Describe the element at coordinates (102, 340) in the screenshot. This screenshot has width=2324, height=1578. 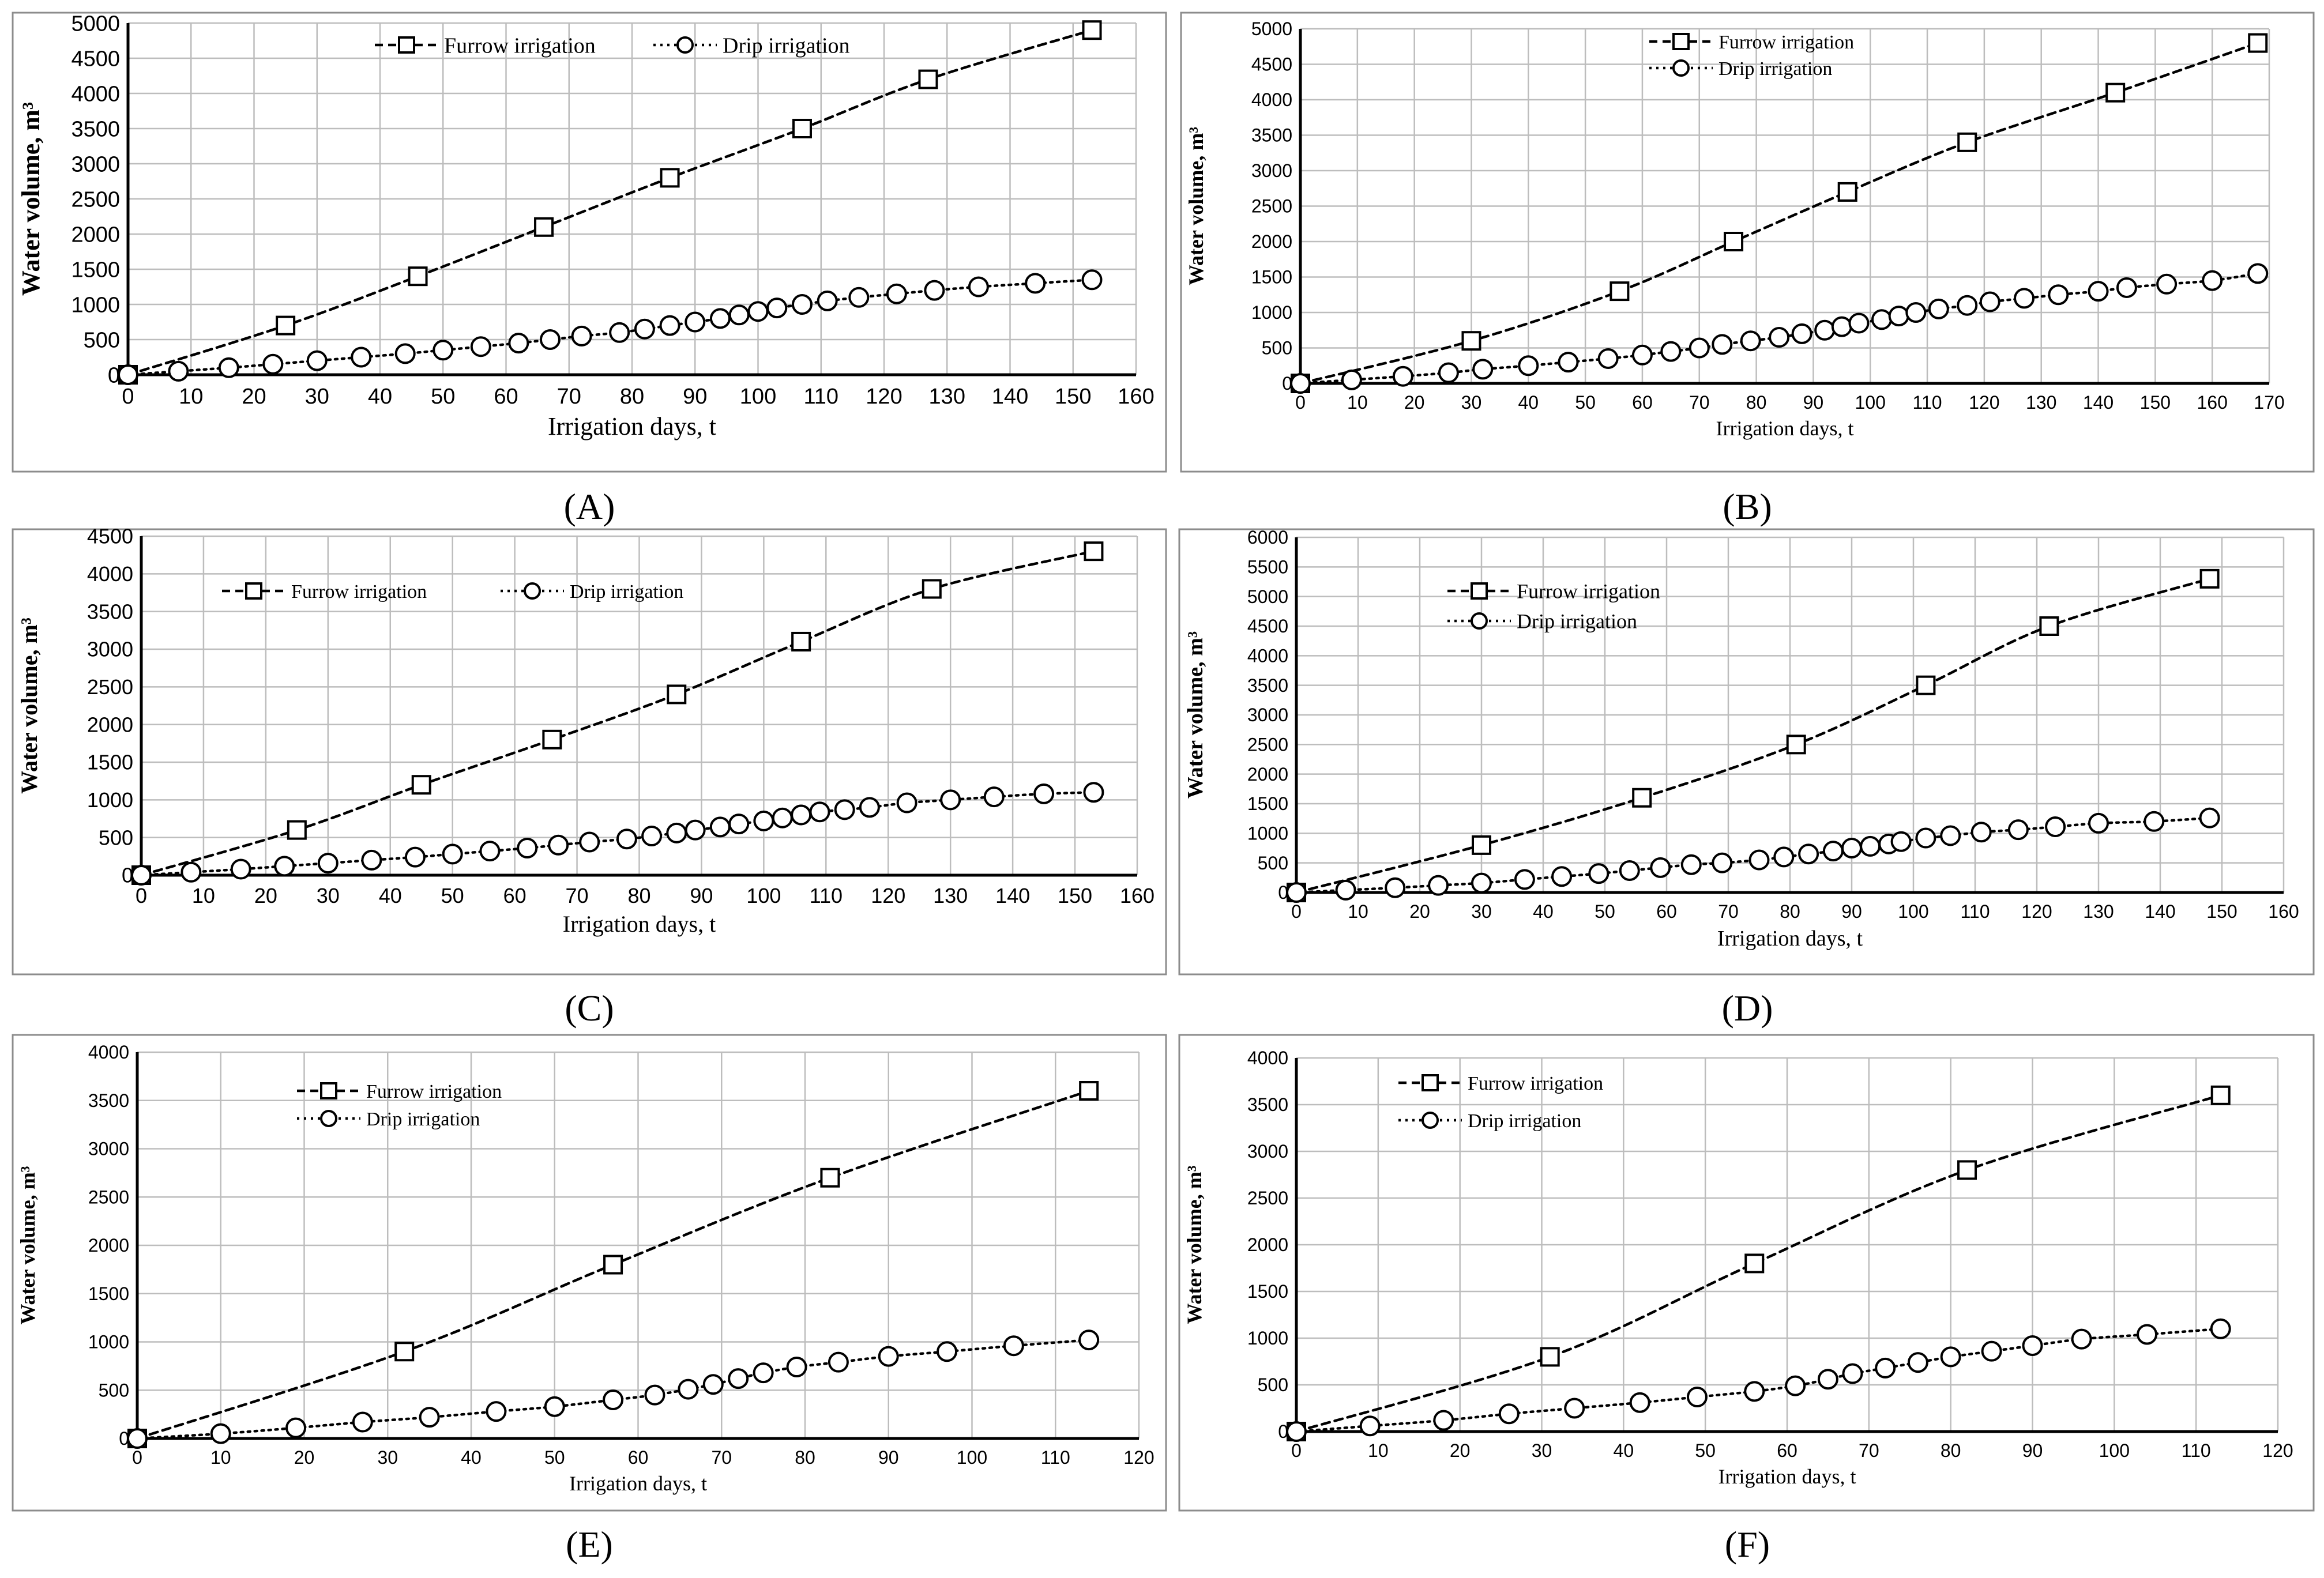
I see `y-tick-label: 500` at that location.